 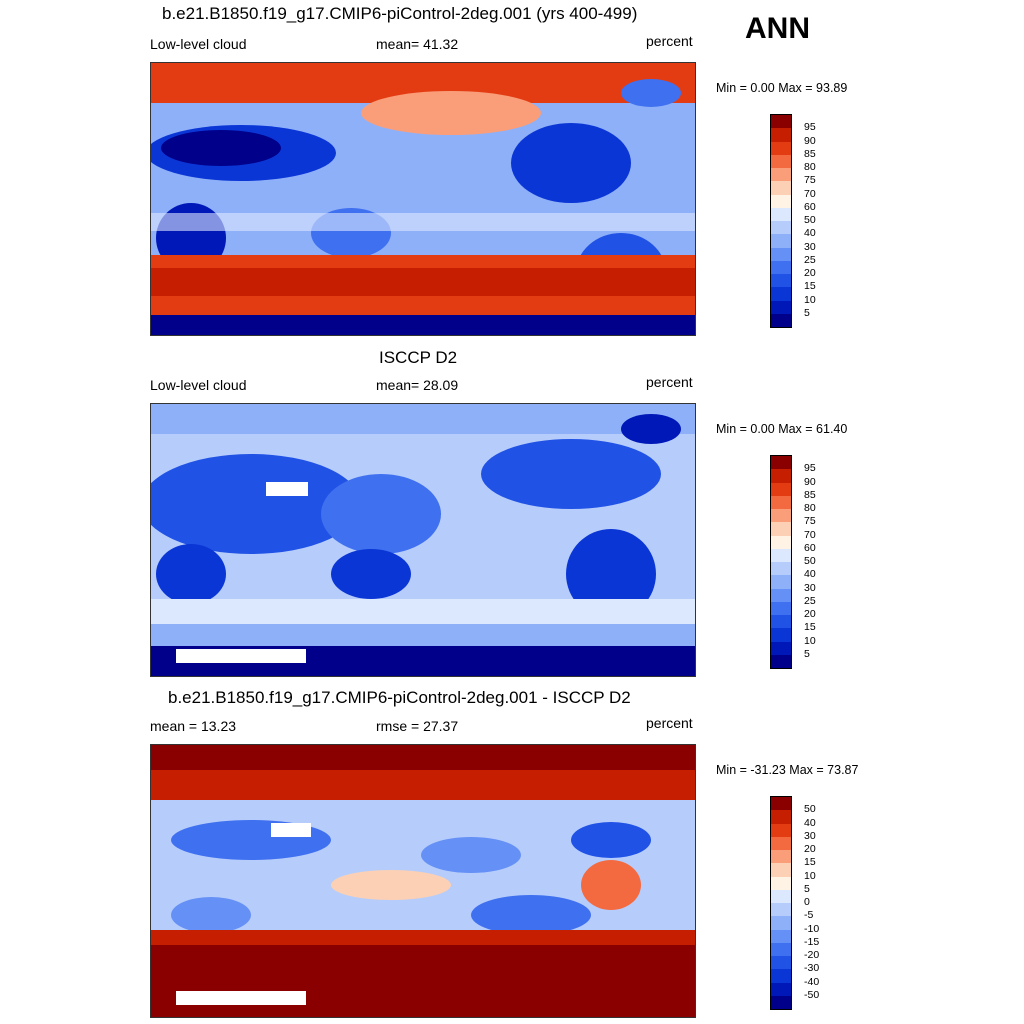 I want to click on colorbar-level-label: -10, so click(x=812, y=928).